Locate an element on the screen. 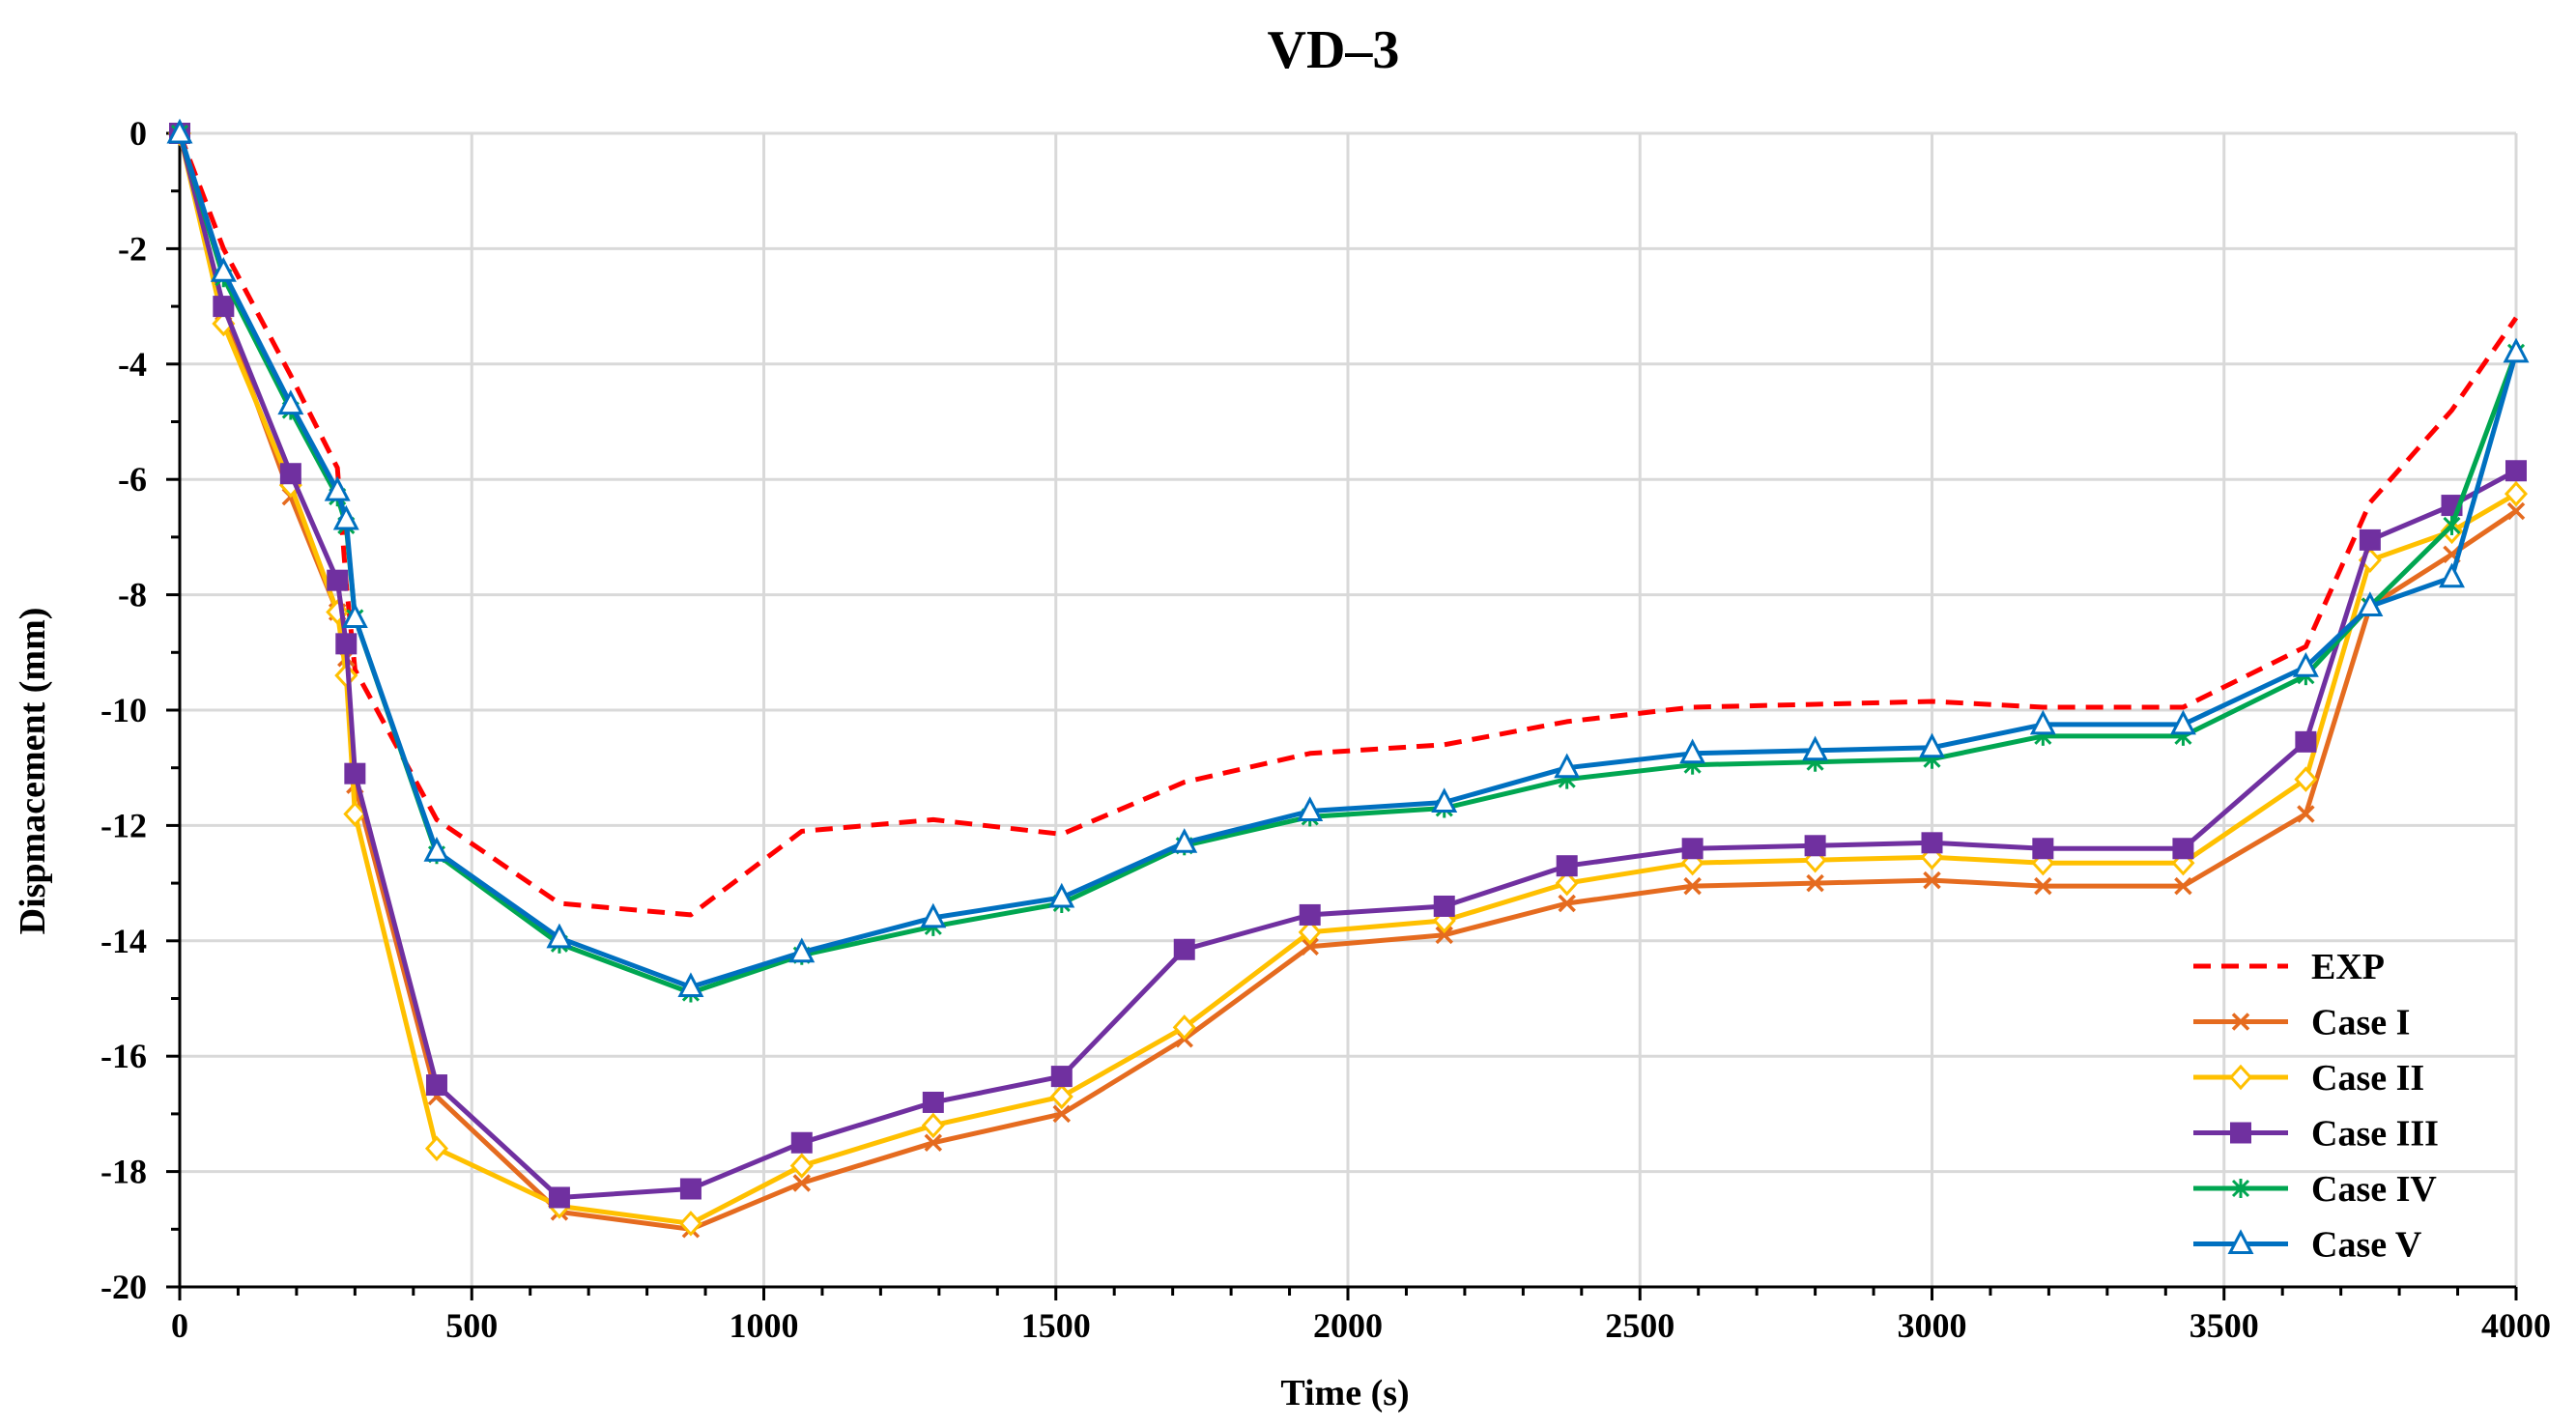 The width and height of the screenshot is (2576, 1427). y-tick-label: -4 is located at coordinates (133, 364).